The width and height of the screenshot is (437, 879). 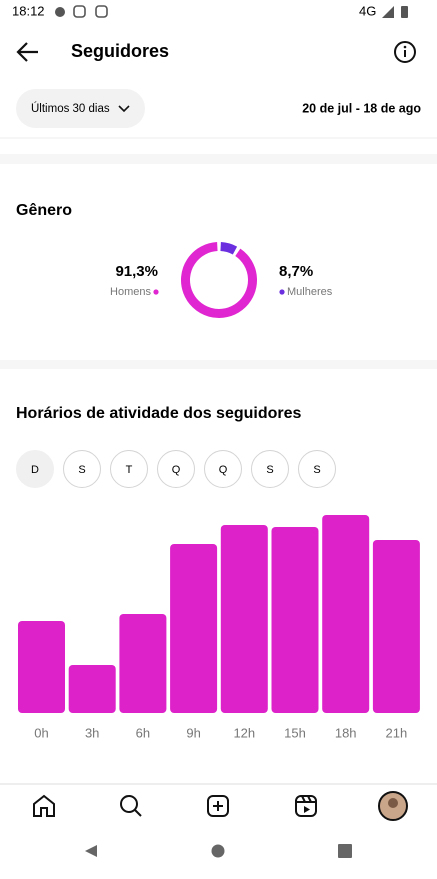 I want to click on status-icons, so click(x=231, y=11).